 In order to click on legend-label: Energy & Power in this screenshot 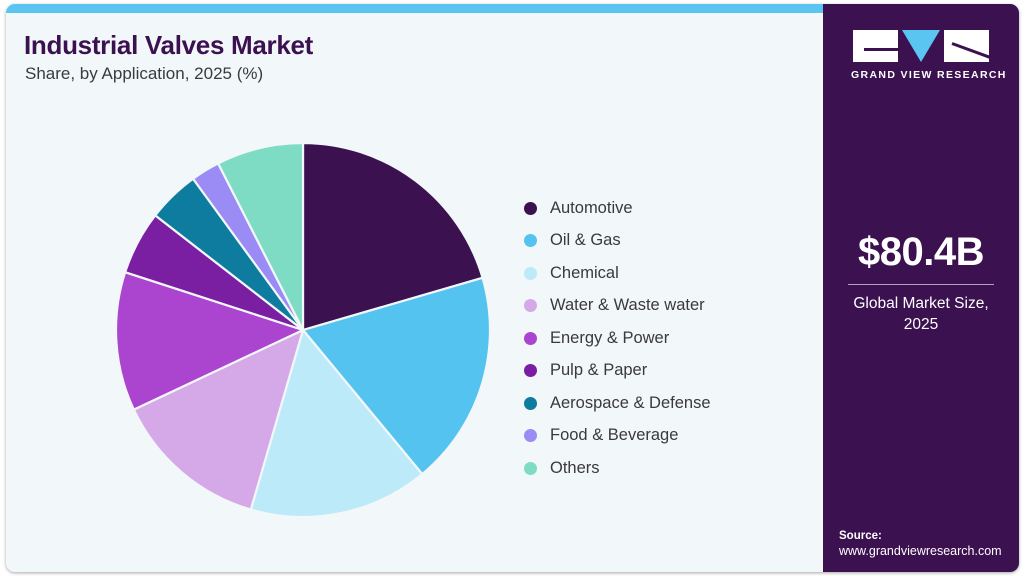, I will do `click(610, 337)`.